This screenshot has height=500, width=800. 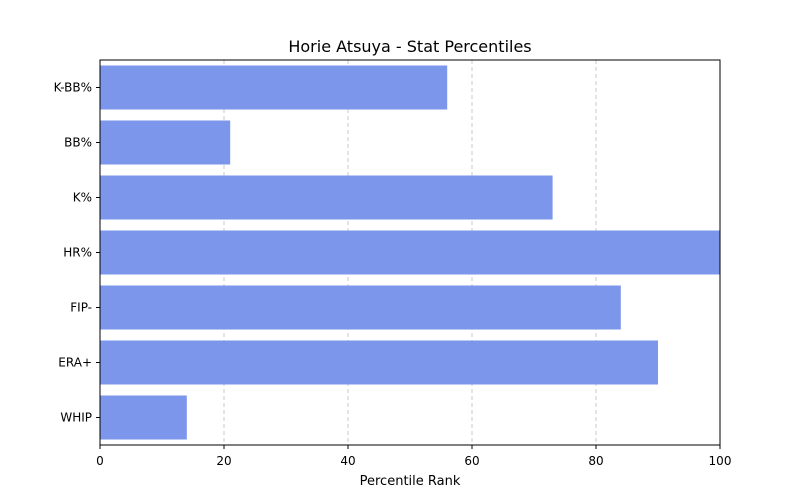 I want to click on x-tick-label: 0, so click(x=100, y=461).